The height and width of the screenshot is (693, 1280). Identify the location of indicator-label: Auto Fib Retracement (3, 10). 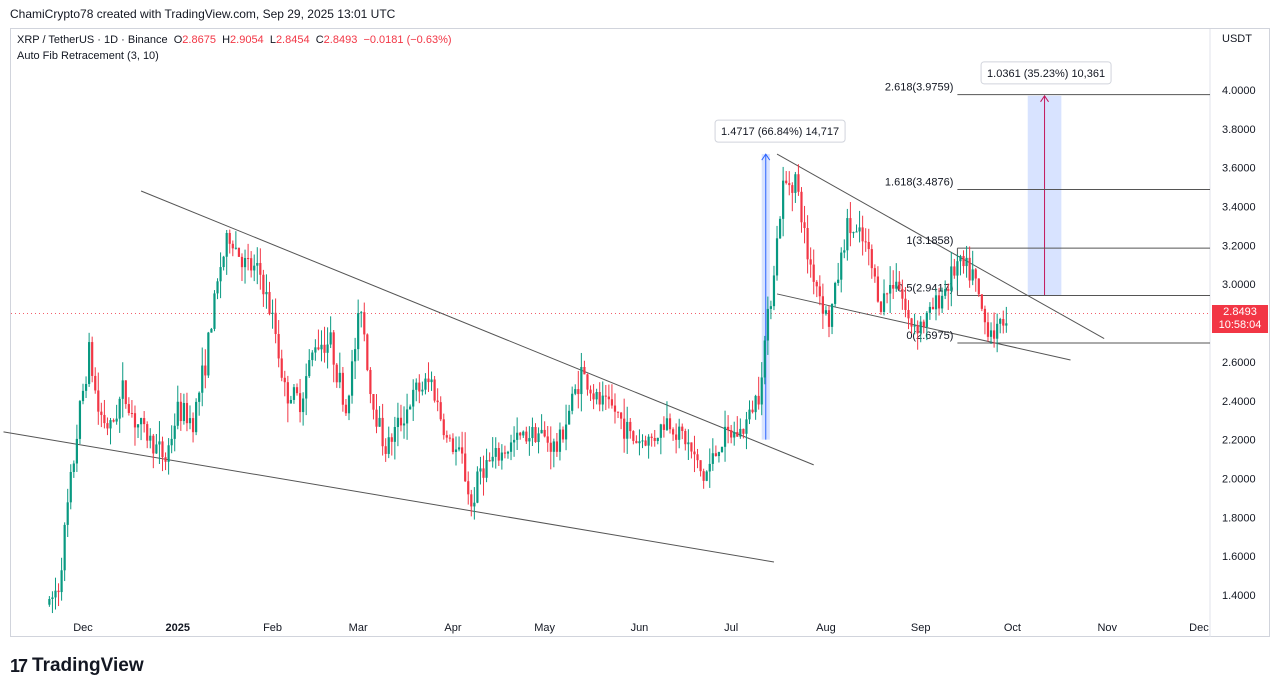
(88, 56).